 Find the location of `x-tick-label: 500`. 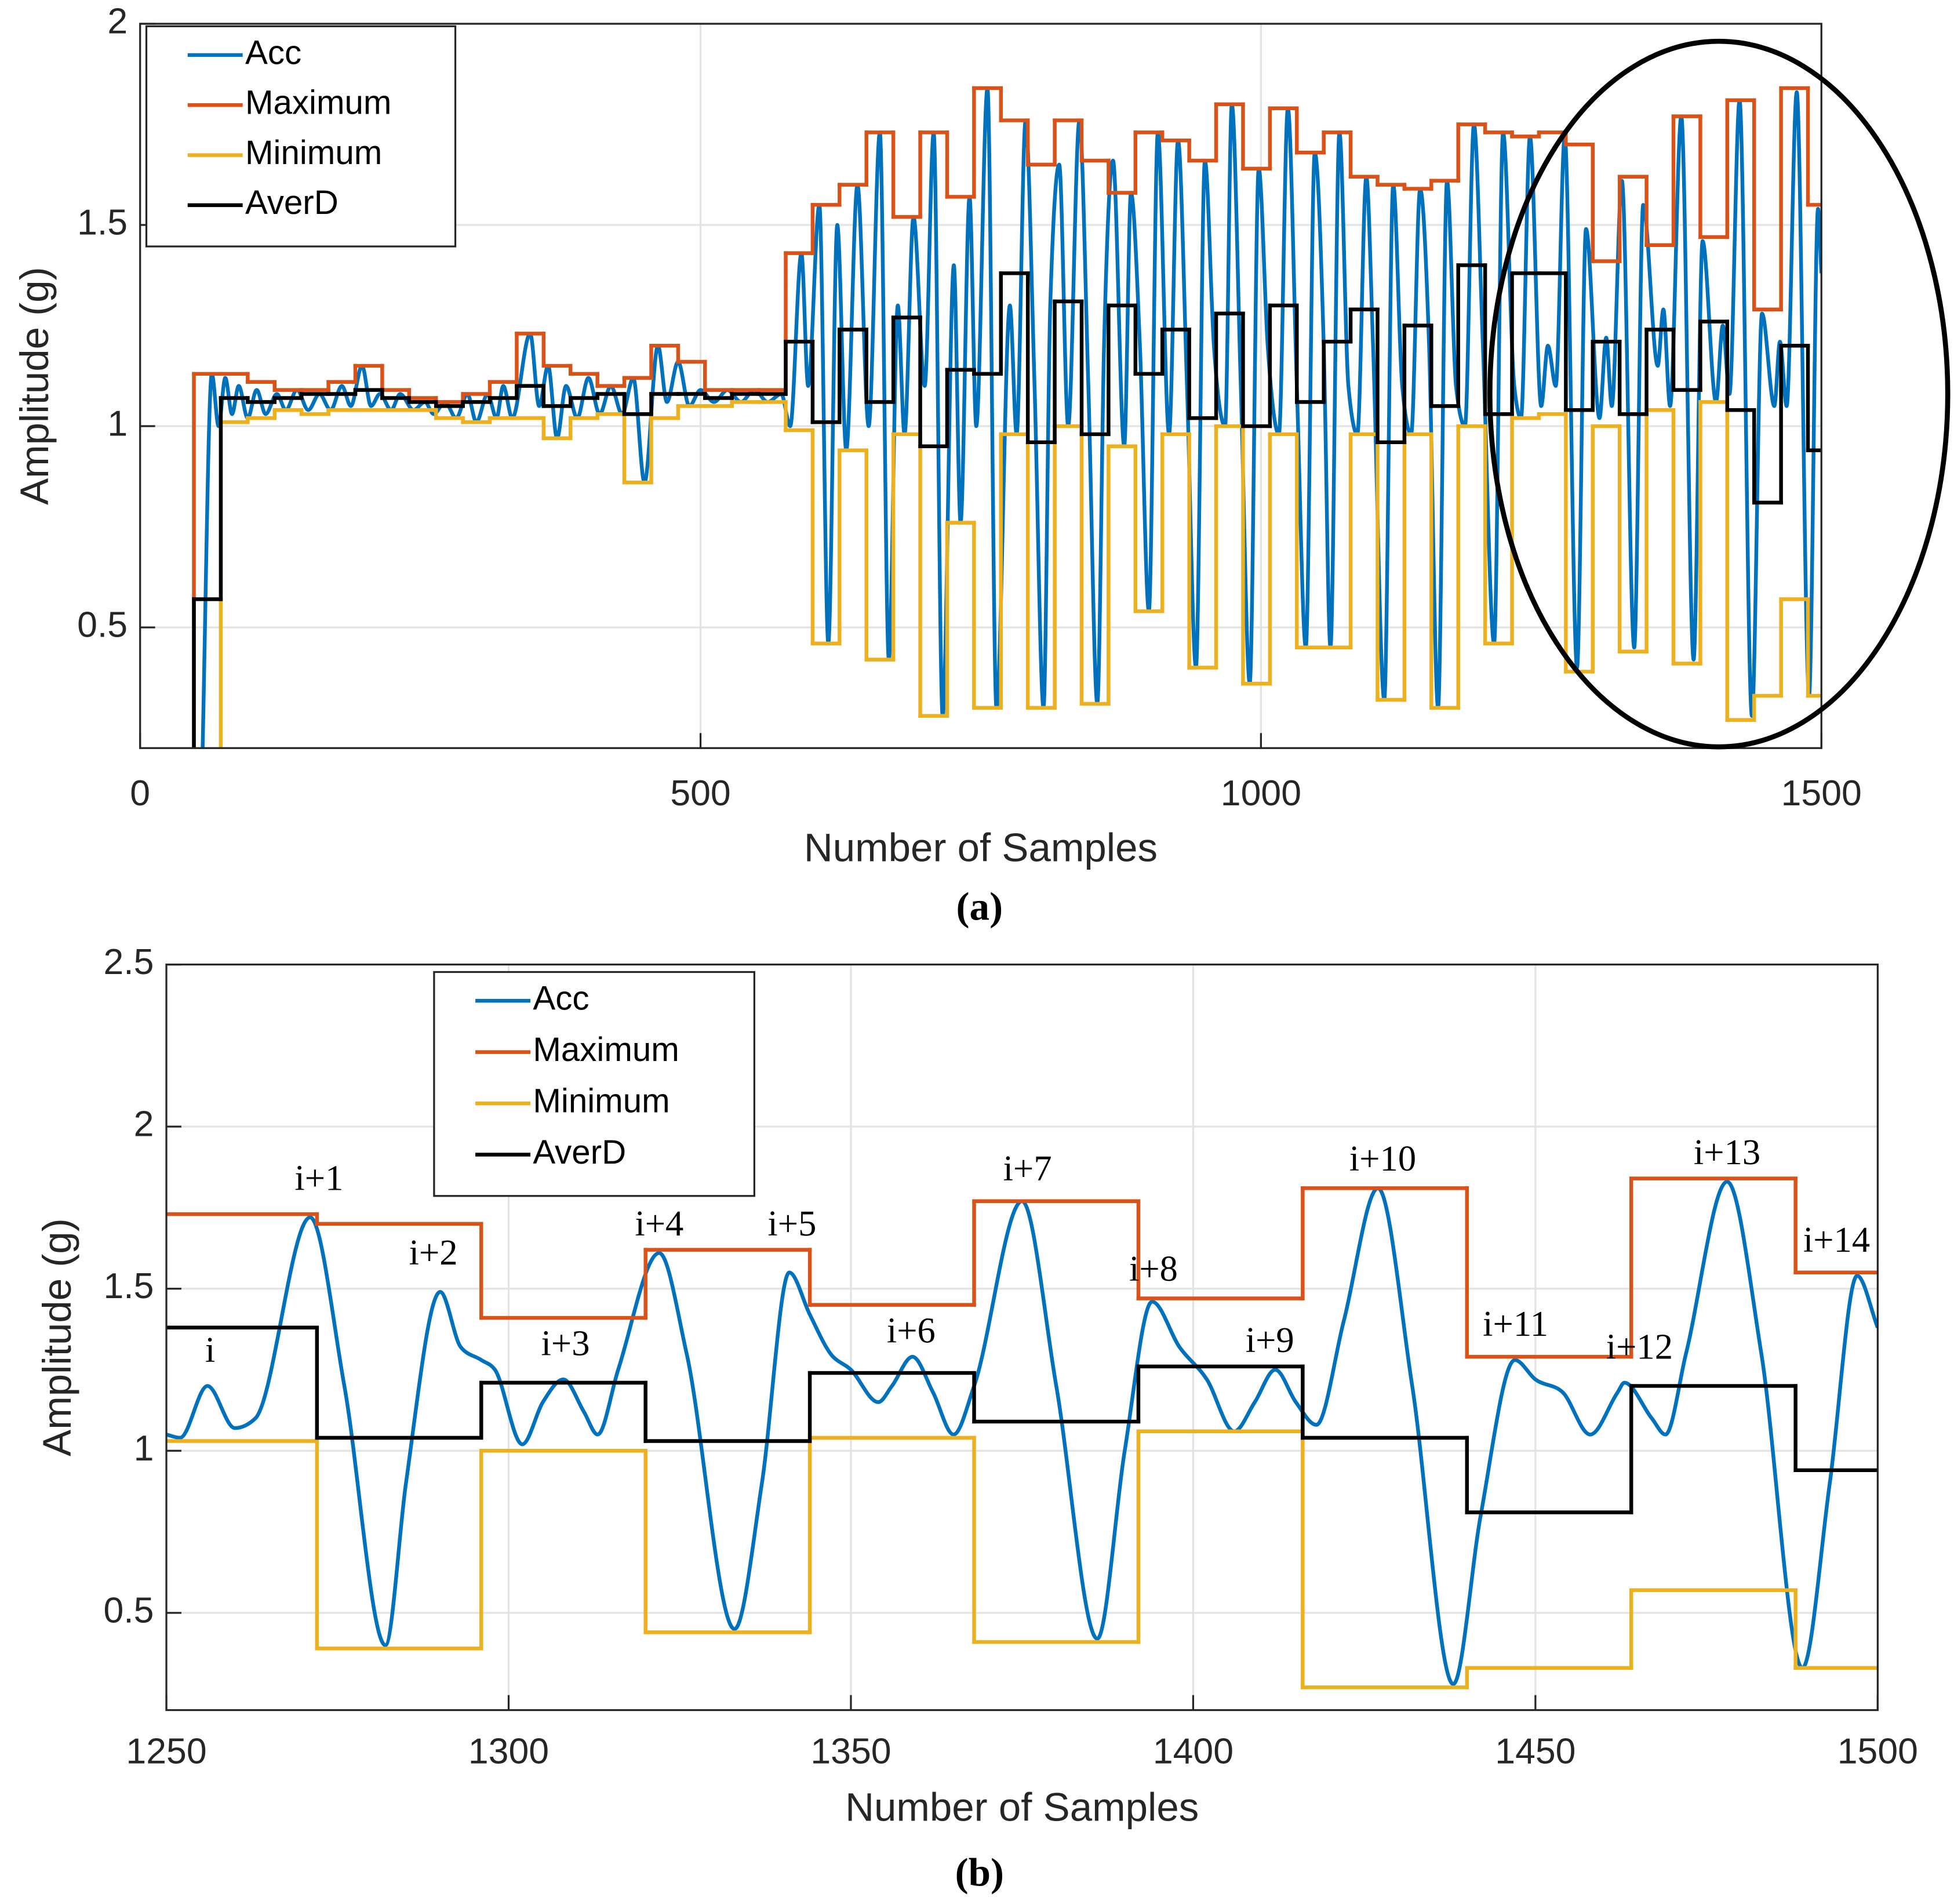

x-tick-label: 500 is located at coordinates (700, 793).